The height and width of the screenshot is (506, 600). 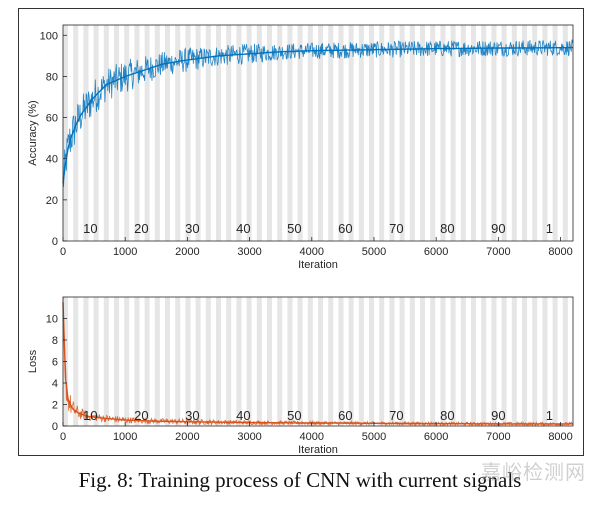 I want to click on epoch-label: 90, so click(x=498, y=415).